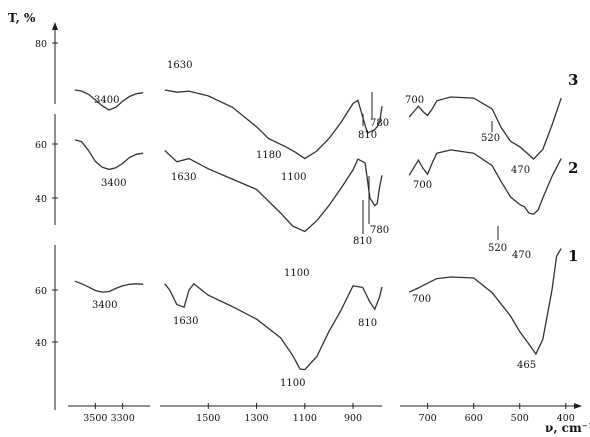  What do you see at coordinates (485, 182) in the screenshot?
I see `spectrum-2-low` at bounding box center [485, 182].